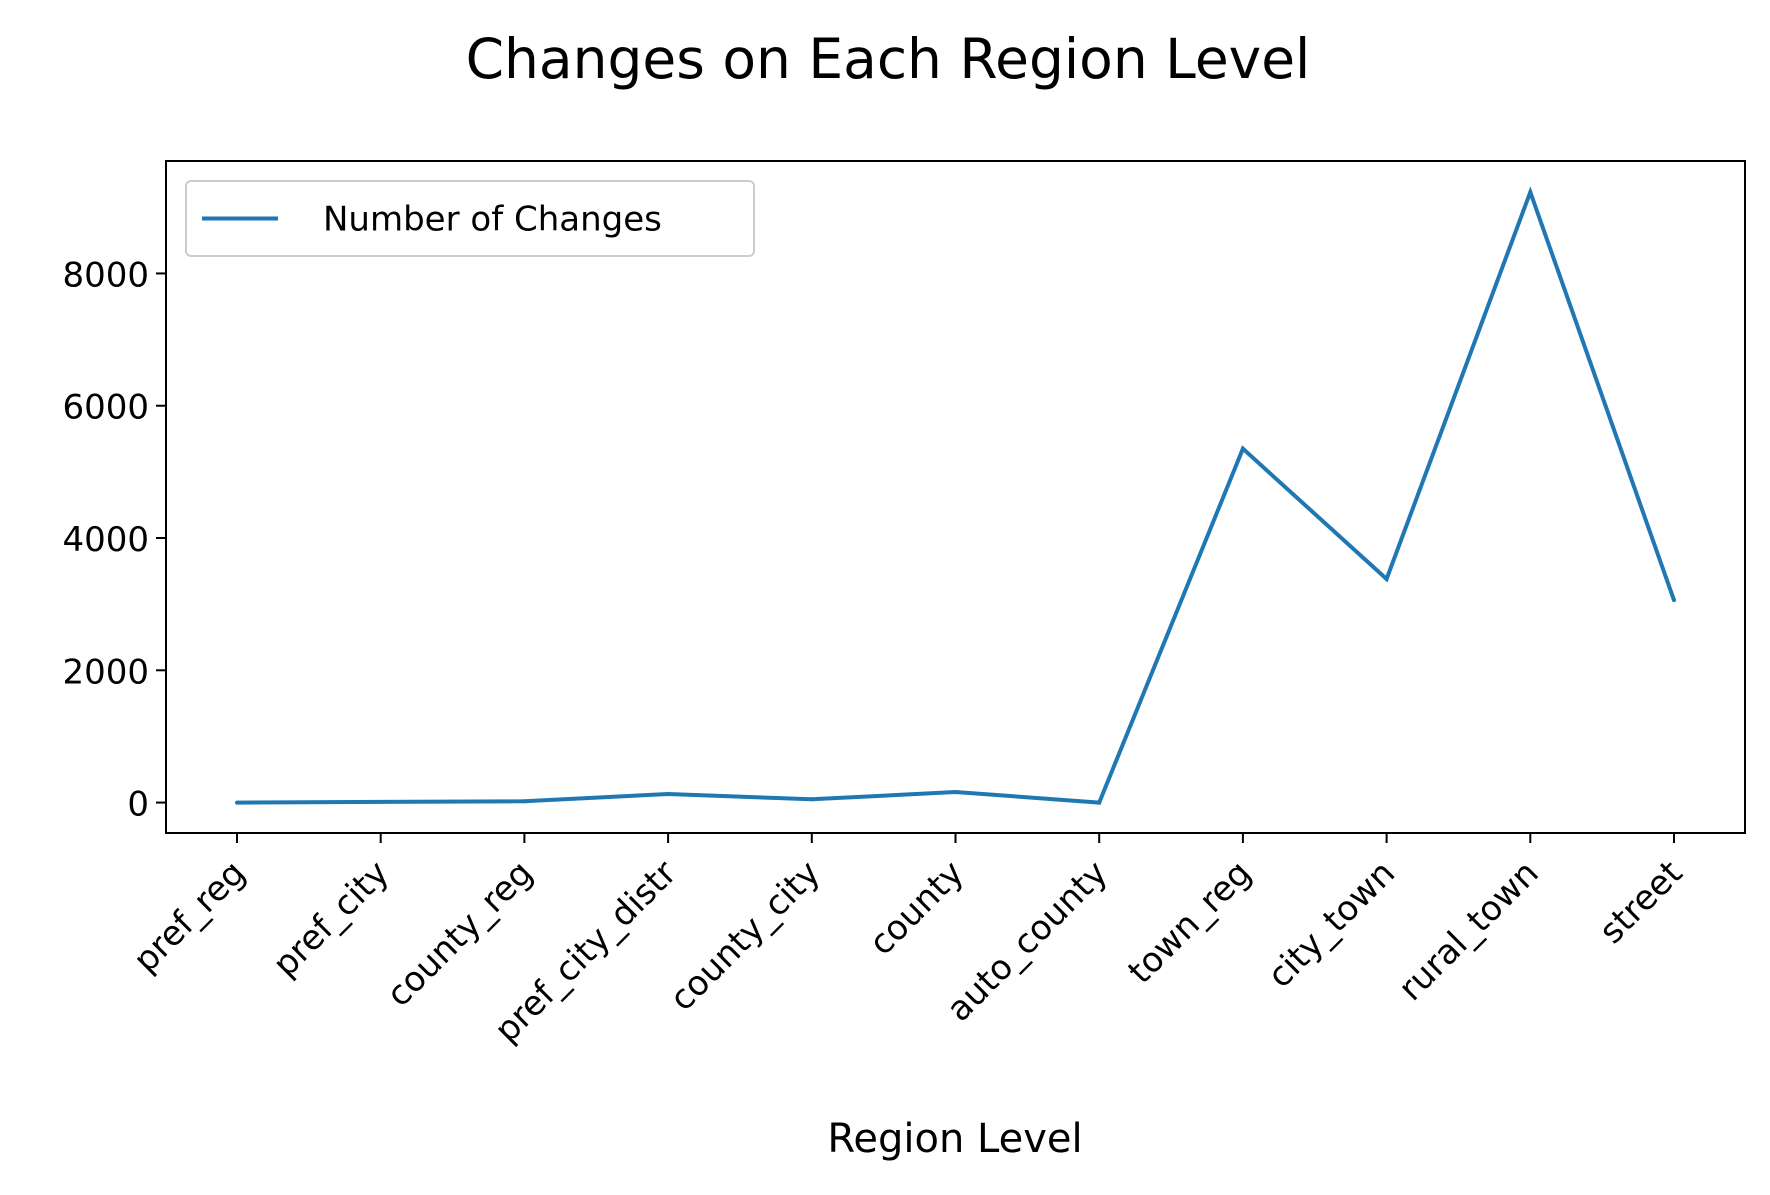  I want to click on x-axis-label: Region Level, so click(954, 1139).